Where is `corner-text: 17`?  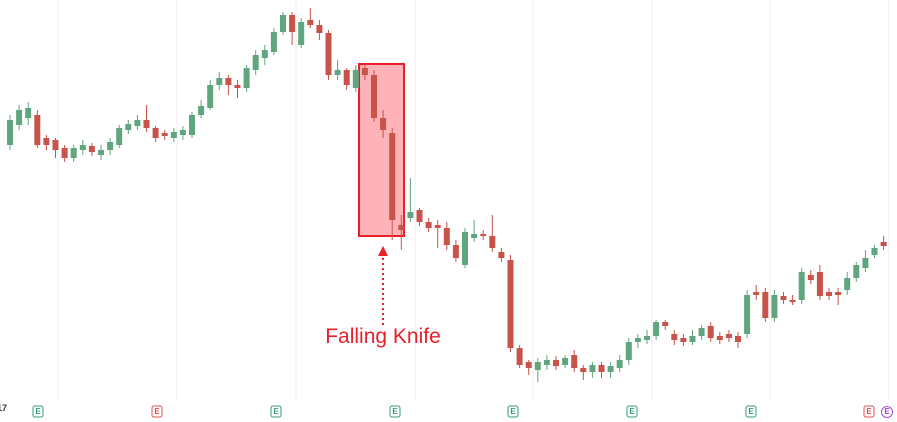 corner-text: 17 is located at coordinates (3, 408).